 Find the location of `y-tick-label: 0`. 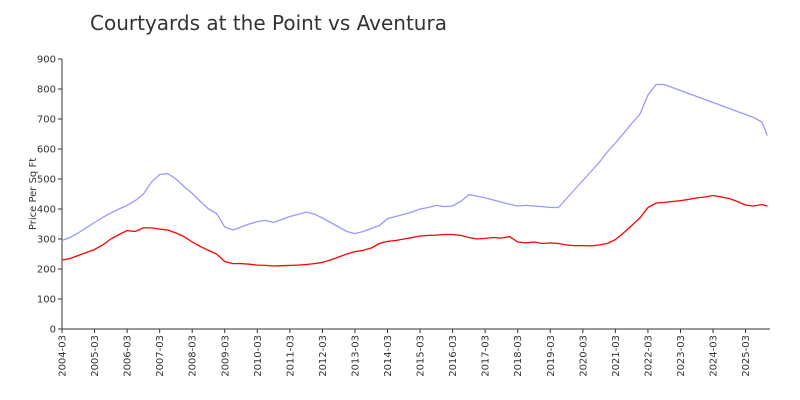

y-tick-label: 0 is located at coordinates (53, 330).